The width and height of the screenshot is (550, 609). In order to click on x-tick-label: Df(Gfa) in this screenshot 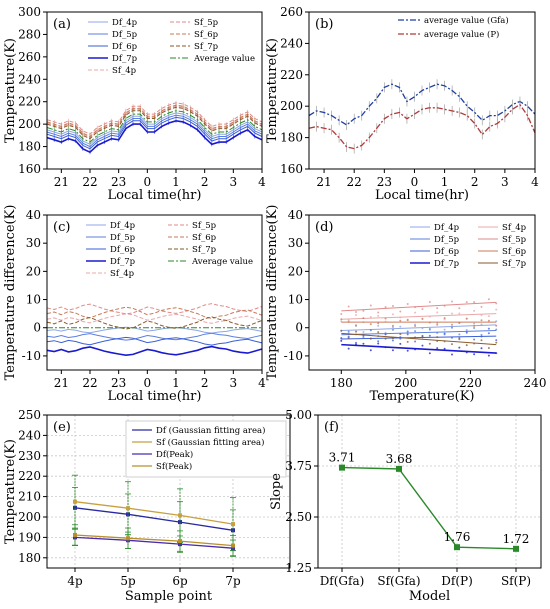, I will do `click(342, 581)`.